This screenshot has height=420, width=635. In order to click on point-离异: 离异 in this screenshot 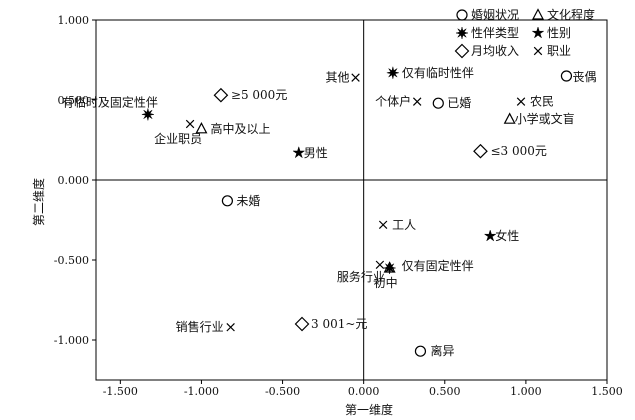, I will do `click(434, 350)`.